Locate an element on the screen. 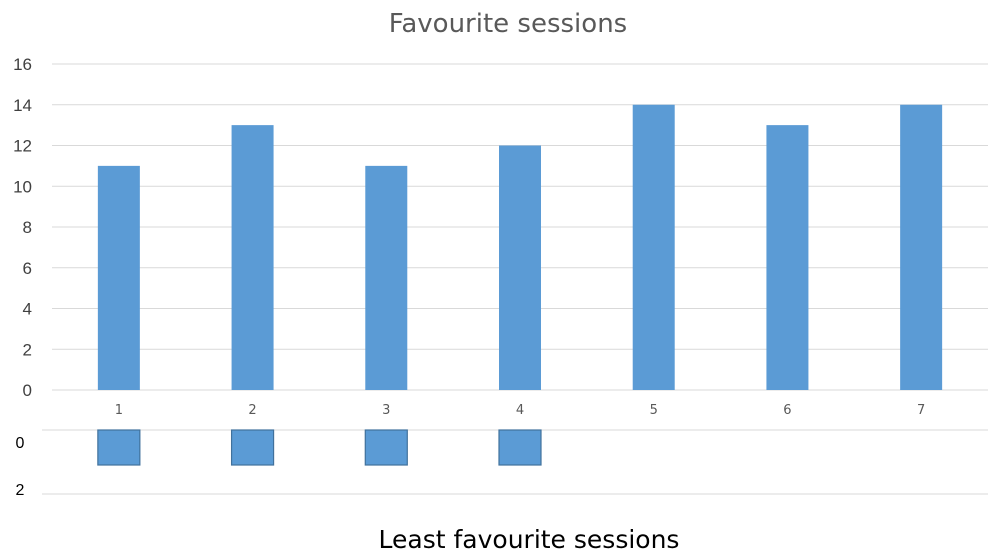 The image size is (988, 551). x-tick-label: 1 is located at coordinates (119, 410).